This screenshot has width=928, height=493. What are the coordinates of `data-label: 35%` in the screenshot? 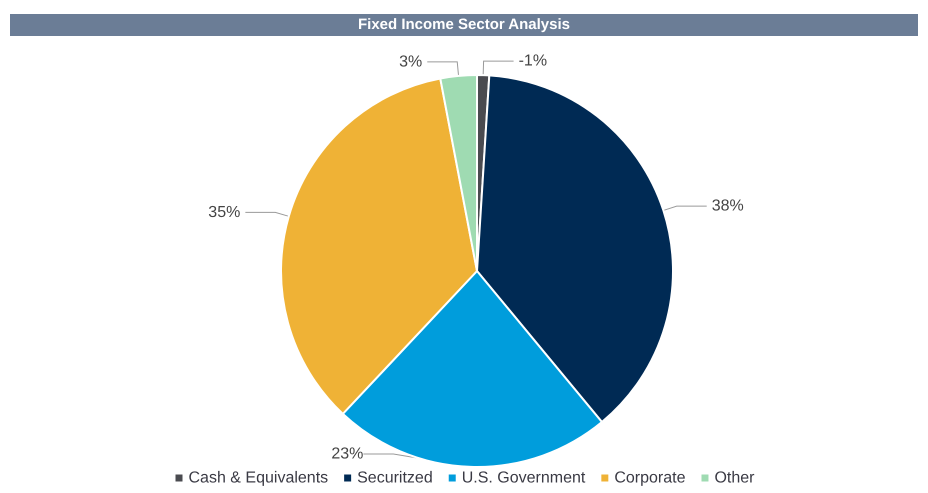 It's located at (224, 212).